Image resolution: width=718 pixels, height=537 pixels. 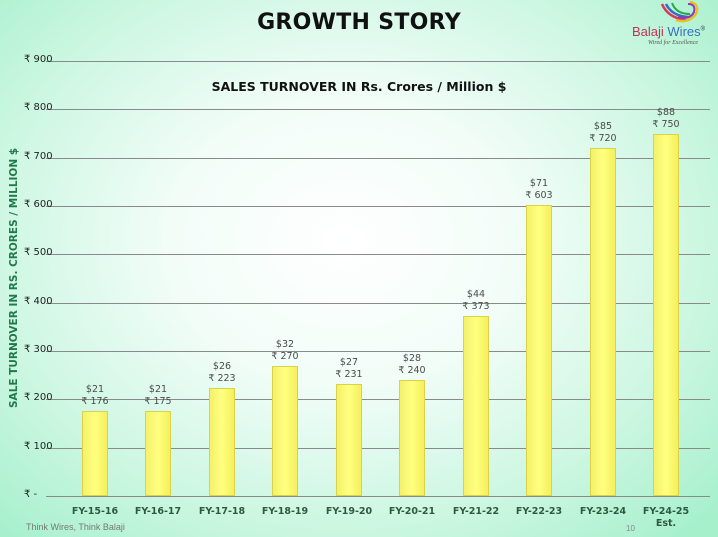 I want to click on data-label: $28 ₹ 240, so click(x=412, y=365).